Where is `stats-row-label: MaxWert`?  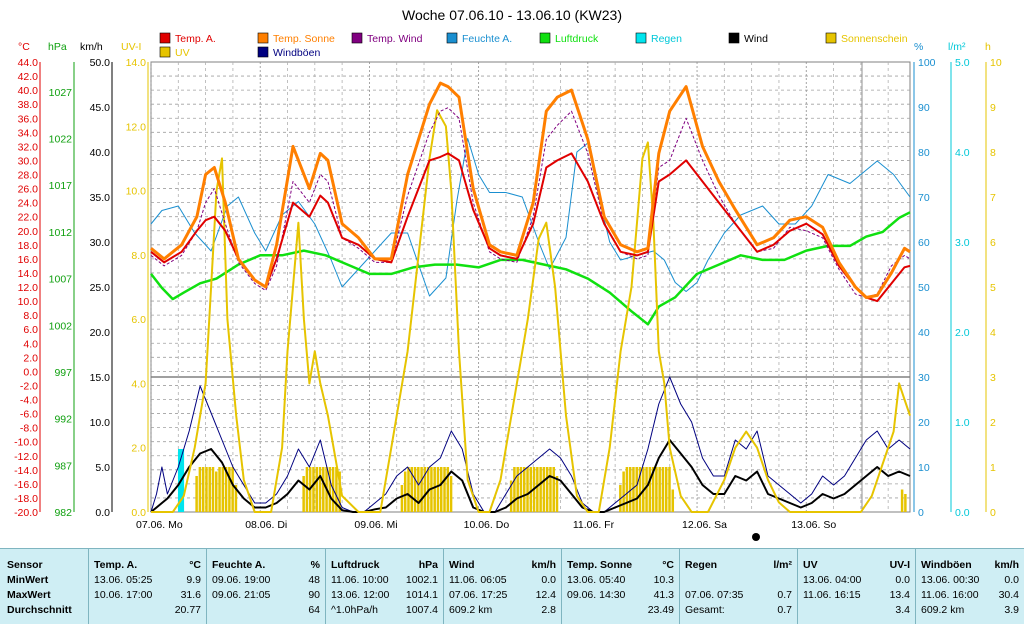
stats-row-label: MaxWert is located at coordinates (44, 595).